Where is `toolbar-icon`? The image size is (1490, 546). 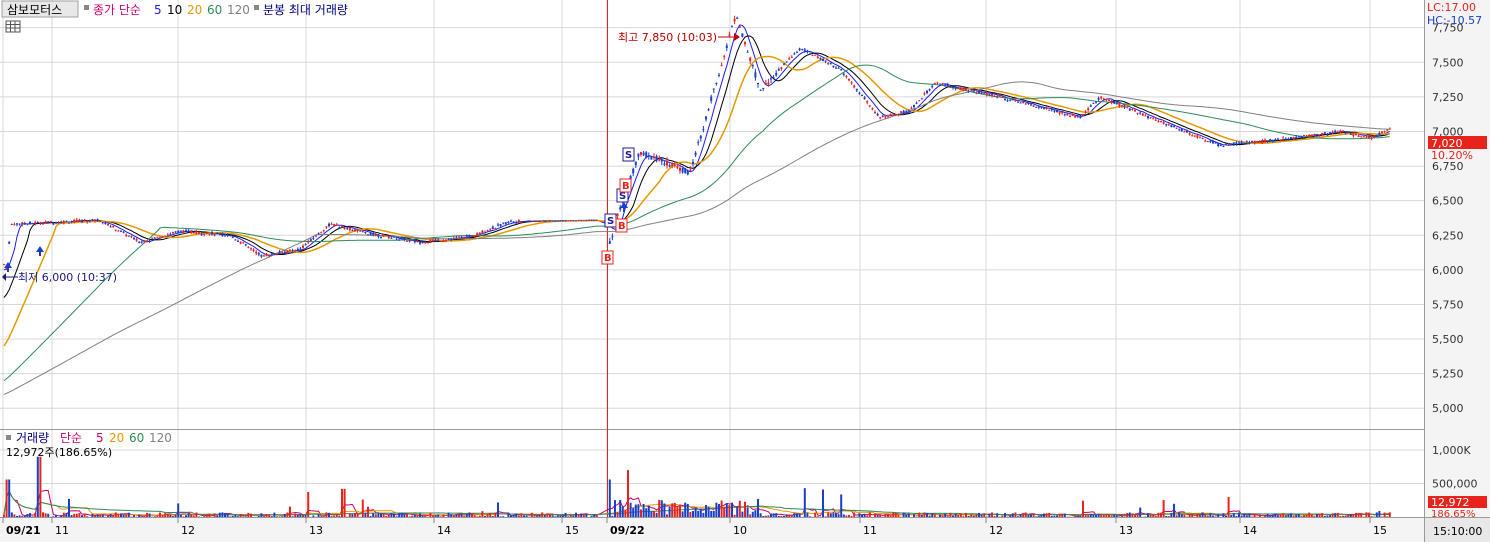 toolbar-icon is located at coordinates (13, 26).